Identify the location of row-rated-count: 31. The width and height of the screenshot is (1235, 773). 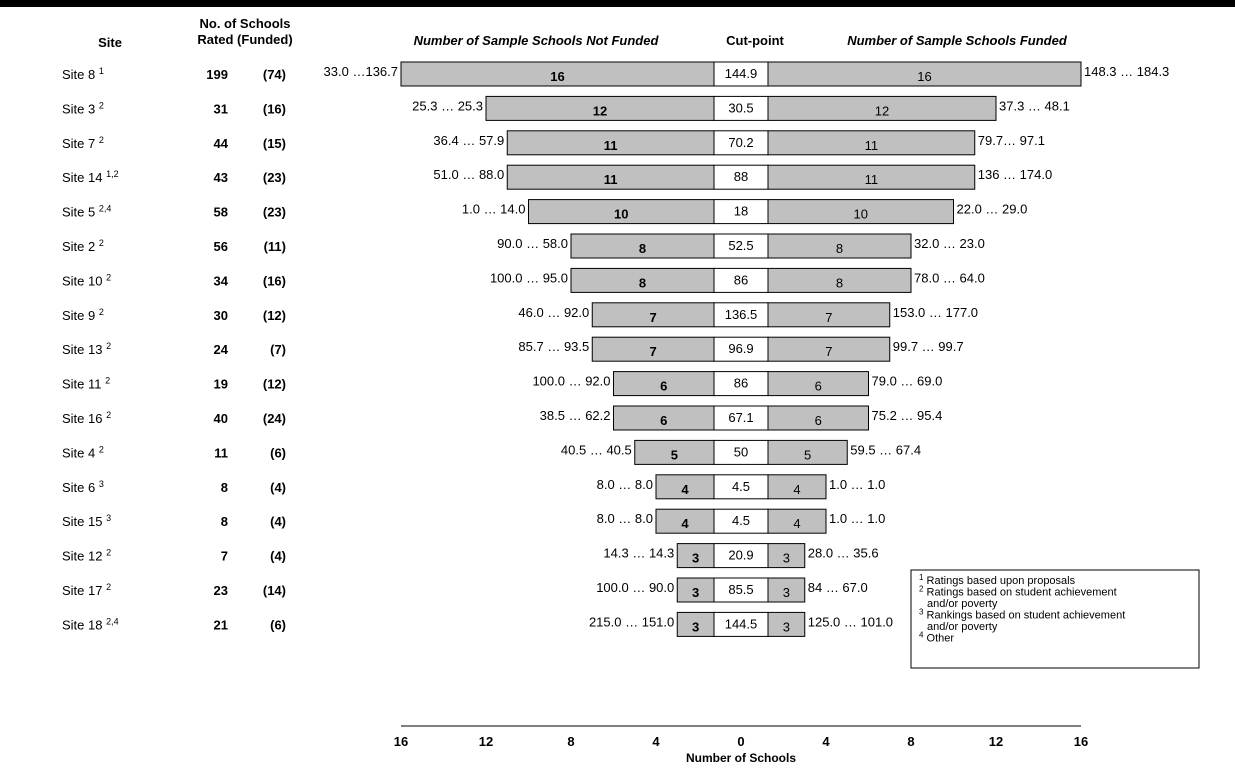
(221, 108).